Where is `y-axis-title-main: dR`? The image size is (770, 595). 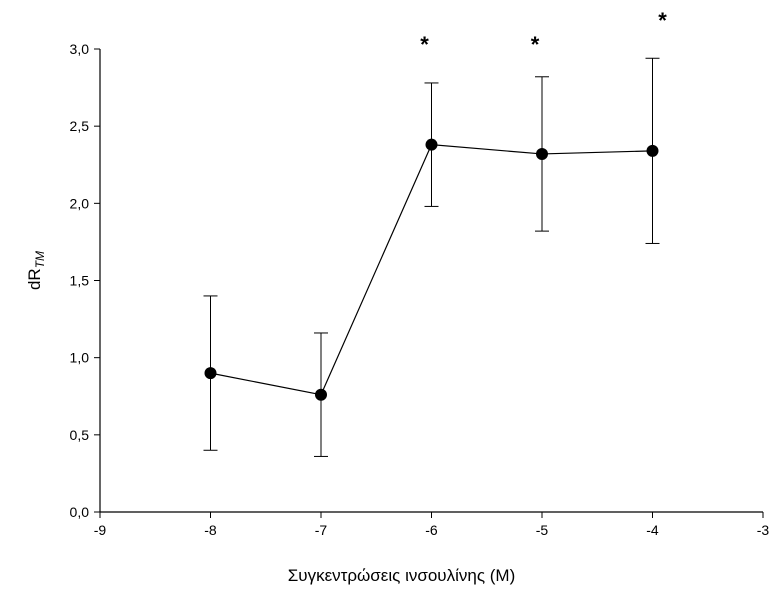
y-axis-title-main: dR is located at coordinates (34, 279).